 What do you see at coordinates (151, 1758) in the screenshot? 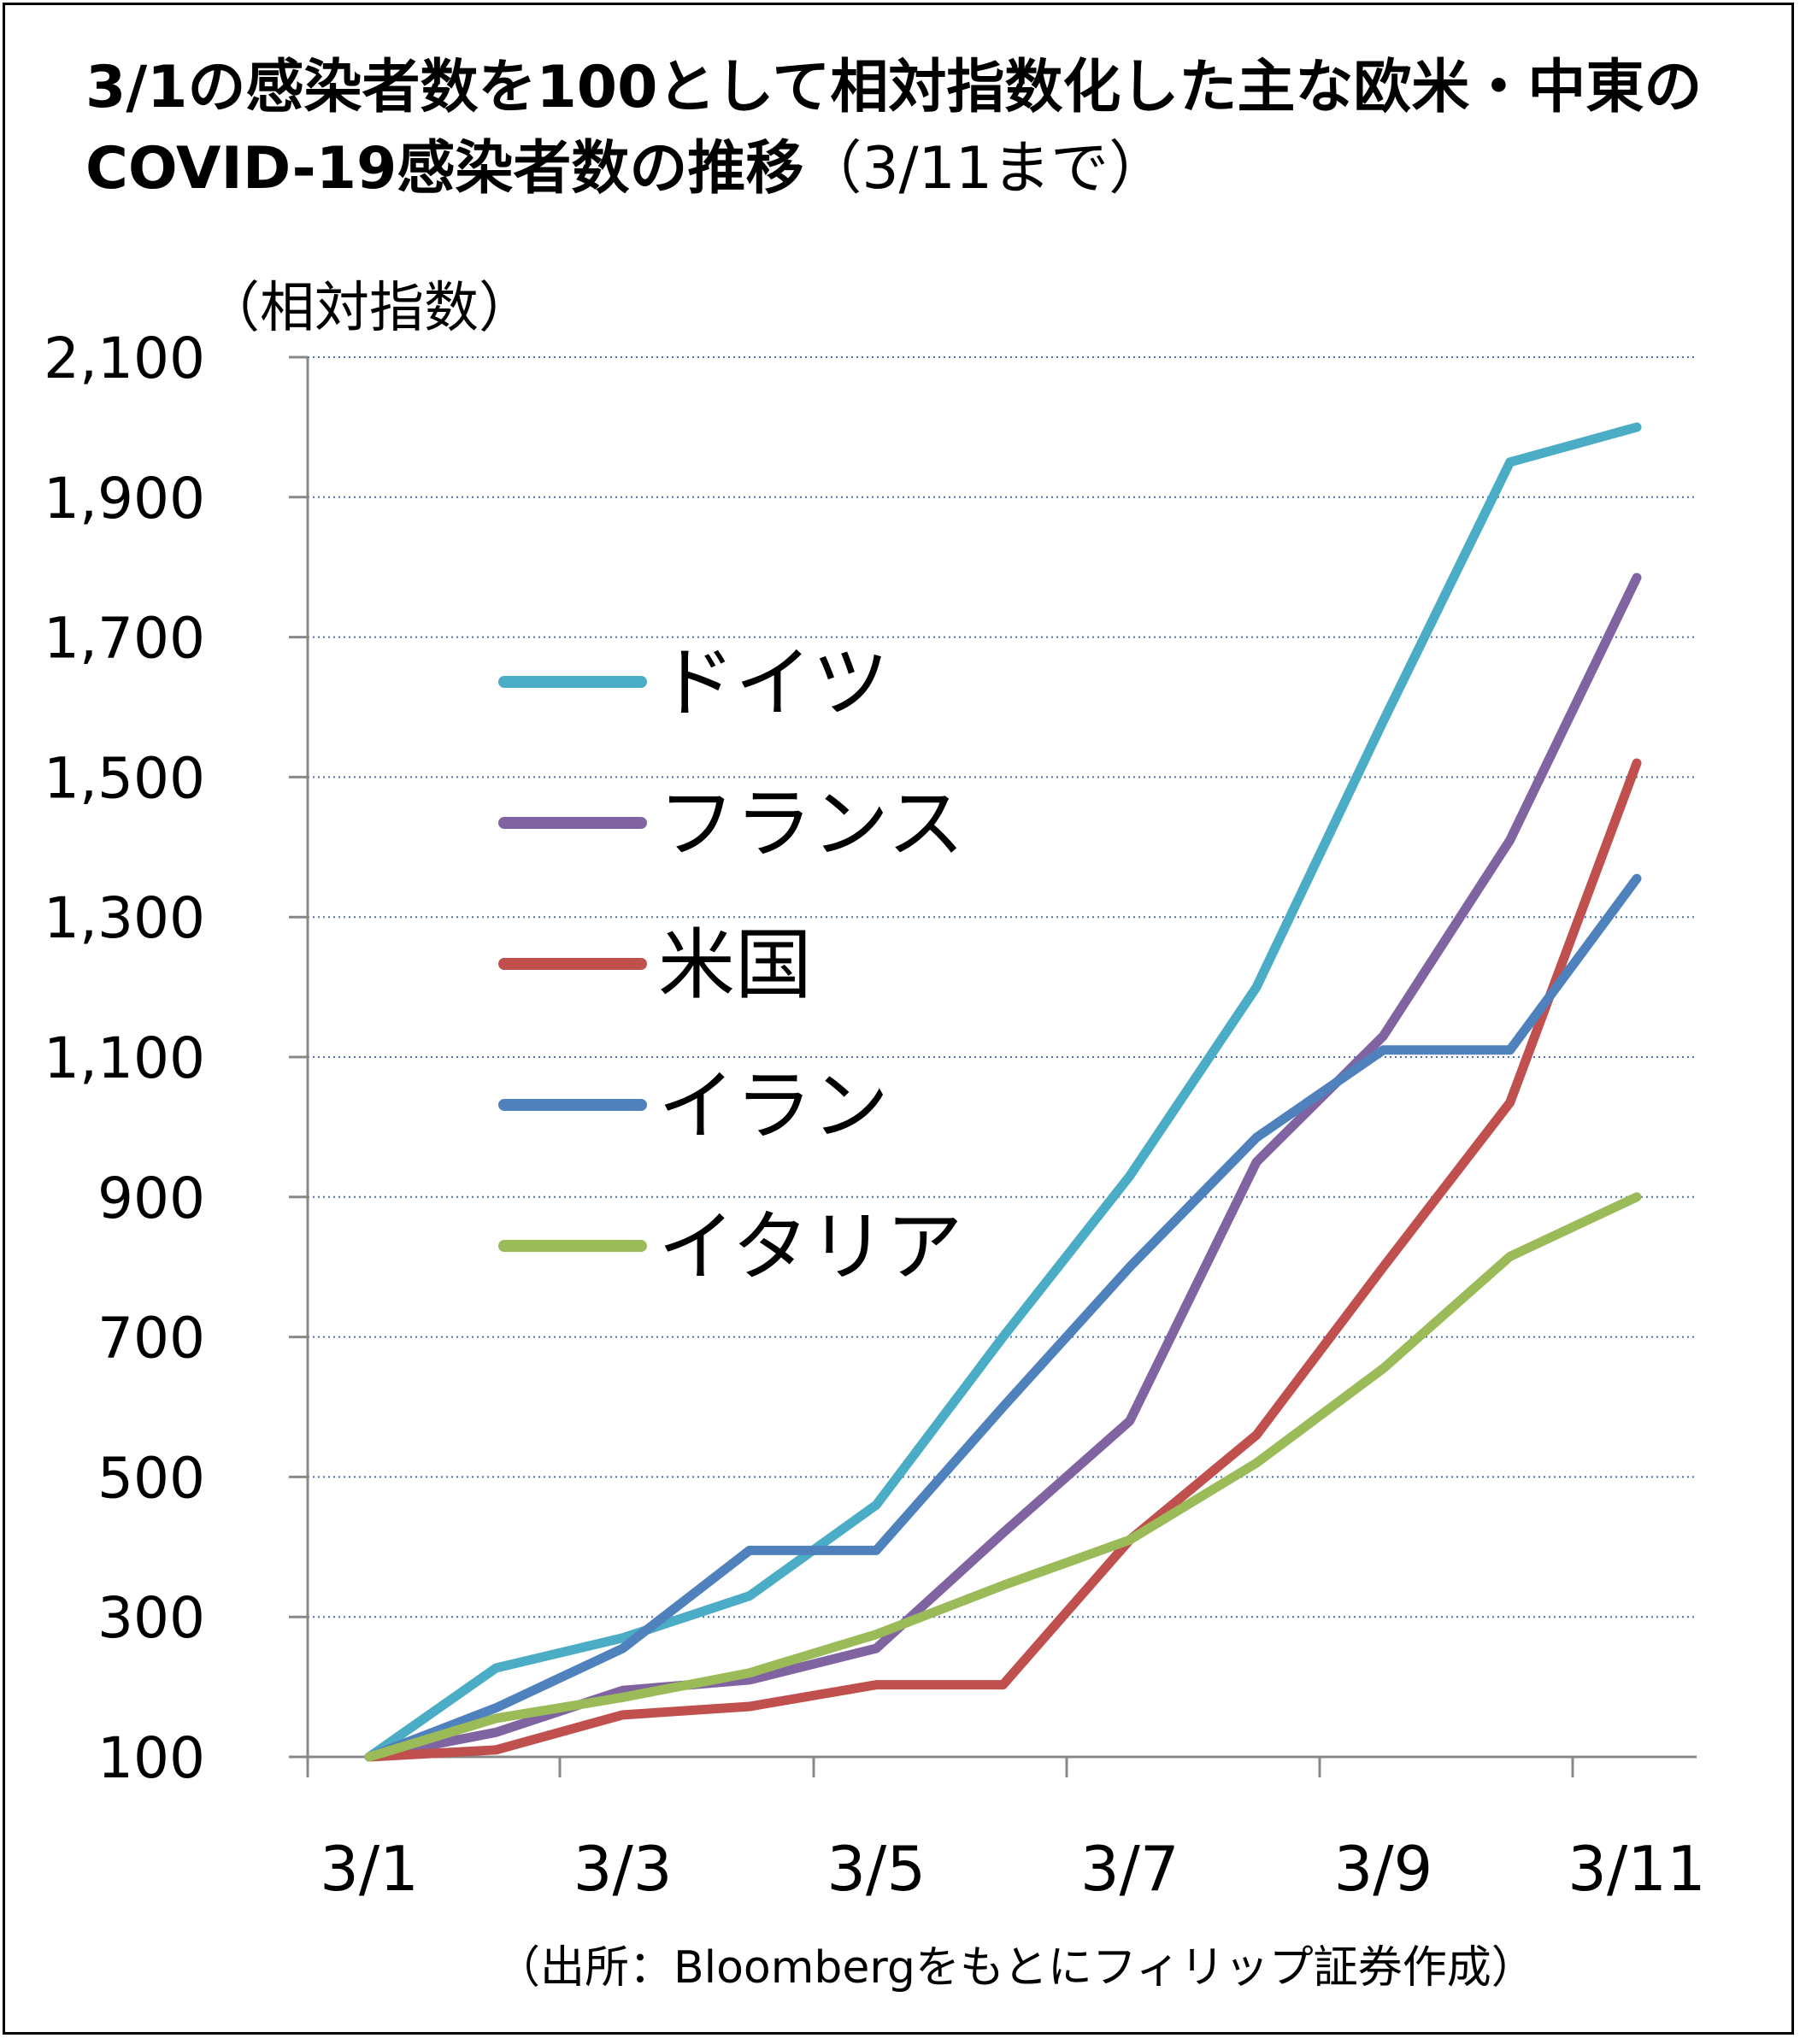
I see `y-tick-label: 100` at bounding box center [151, 1758].